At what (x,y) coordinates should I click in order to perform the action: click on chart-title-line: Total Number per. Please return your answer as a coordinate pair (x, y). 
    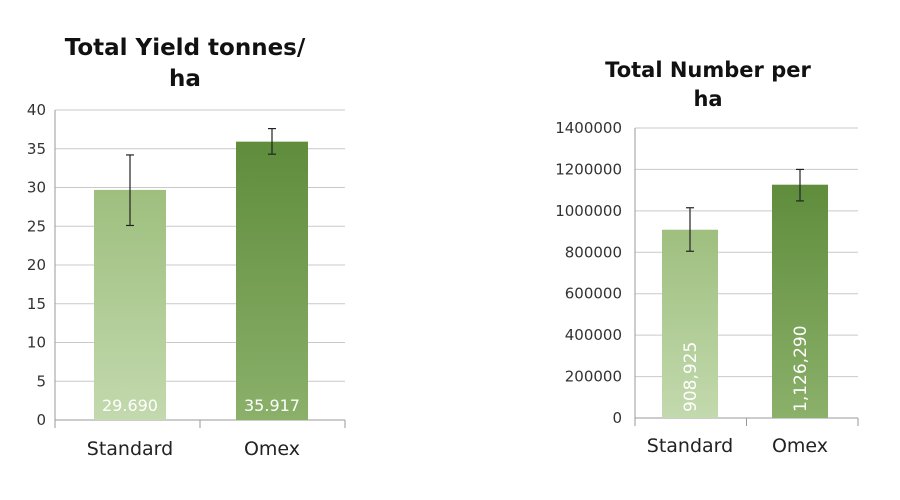
    Looking at the image, I should click on (708, 70).